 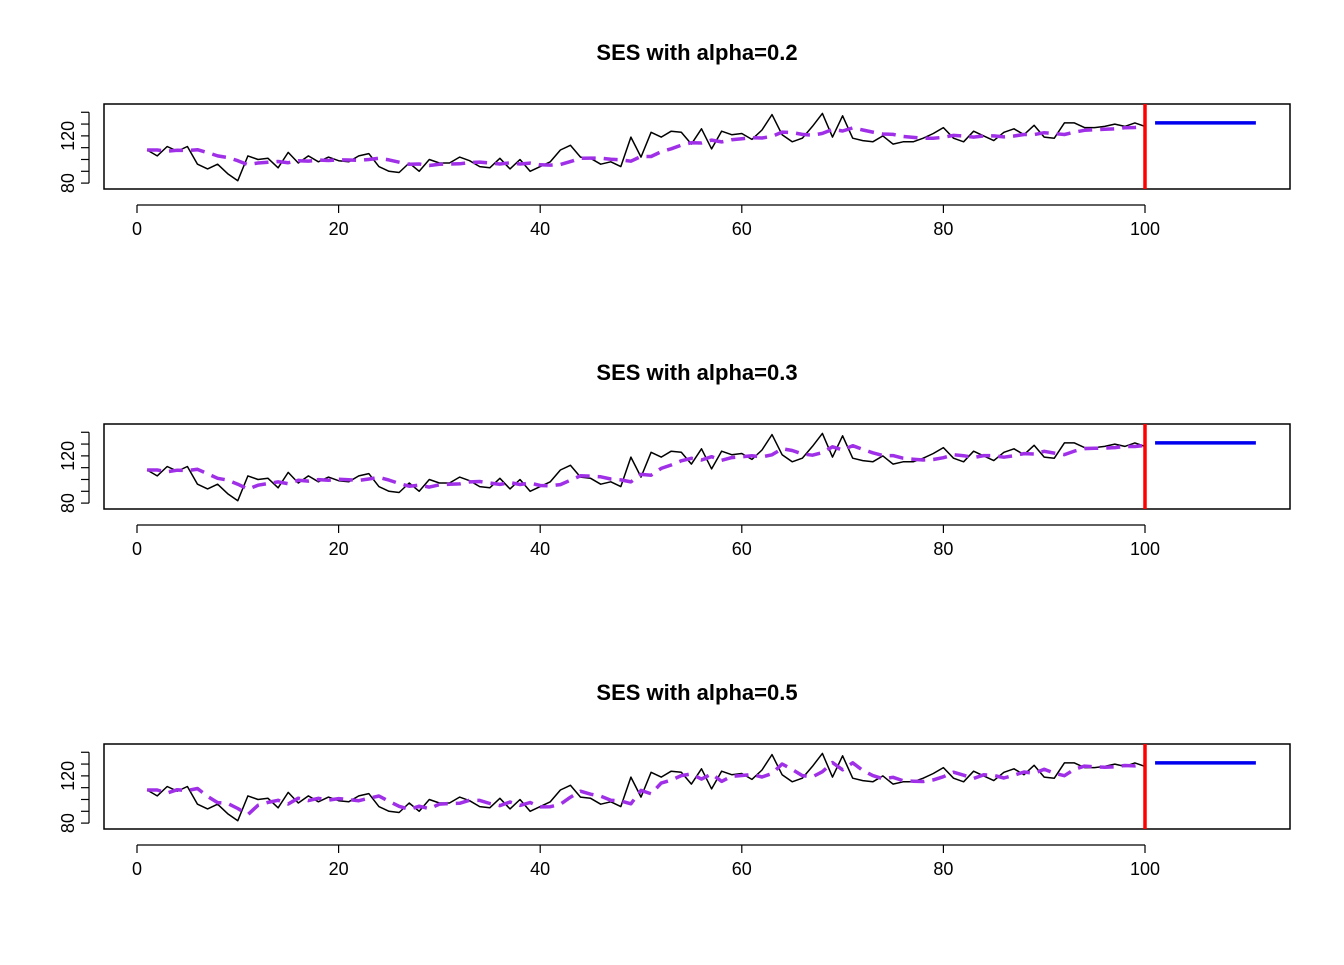 What do you see at coordinates (696, 692) in the screenshot?
I see `chart-title: SES with alpha=0.5` at bounding box center [696, 692].